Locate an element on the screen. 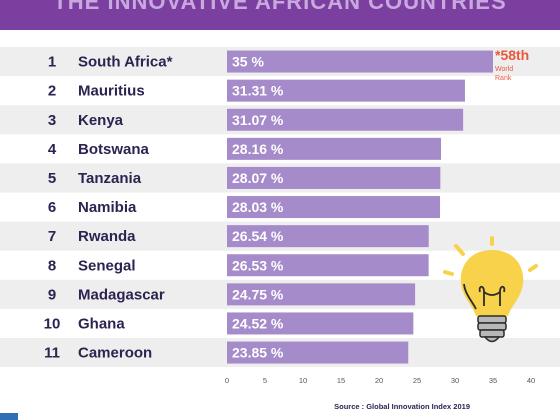 The image size is (560, 420). world-rank-note: *58th World Rank is located at coordinates (512, 64).